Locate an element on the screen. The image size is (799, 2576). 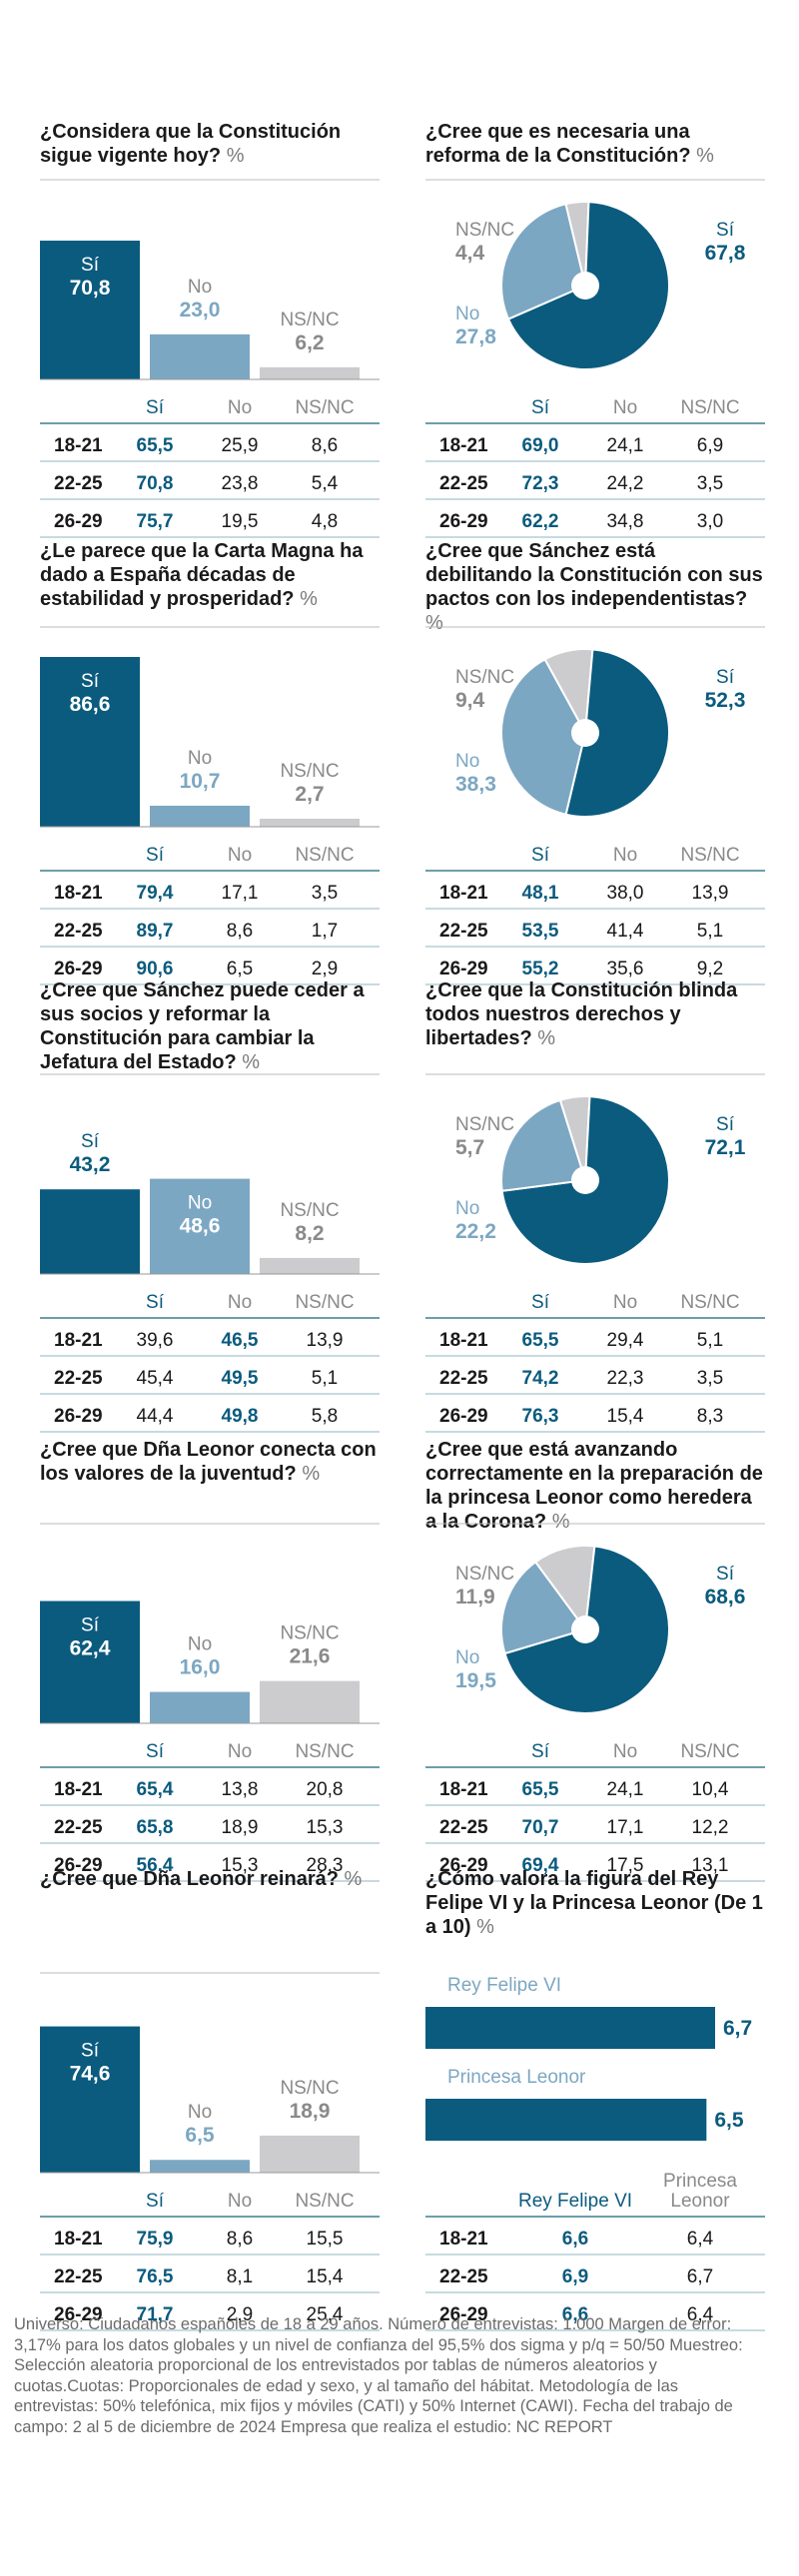
bar-category-label: Sí is located at coordinates (90, 1625).